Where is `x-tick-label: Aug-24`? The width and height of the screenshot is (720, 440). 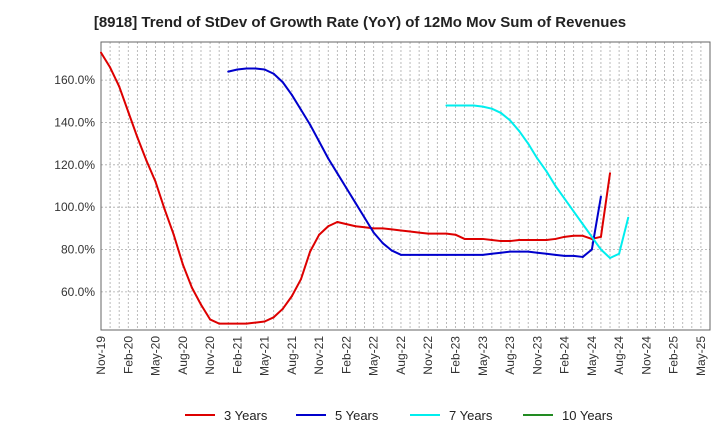 x-tick-label: Aug-24 is located at coordinates (619, 355).